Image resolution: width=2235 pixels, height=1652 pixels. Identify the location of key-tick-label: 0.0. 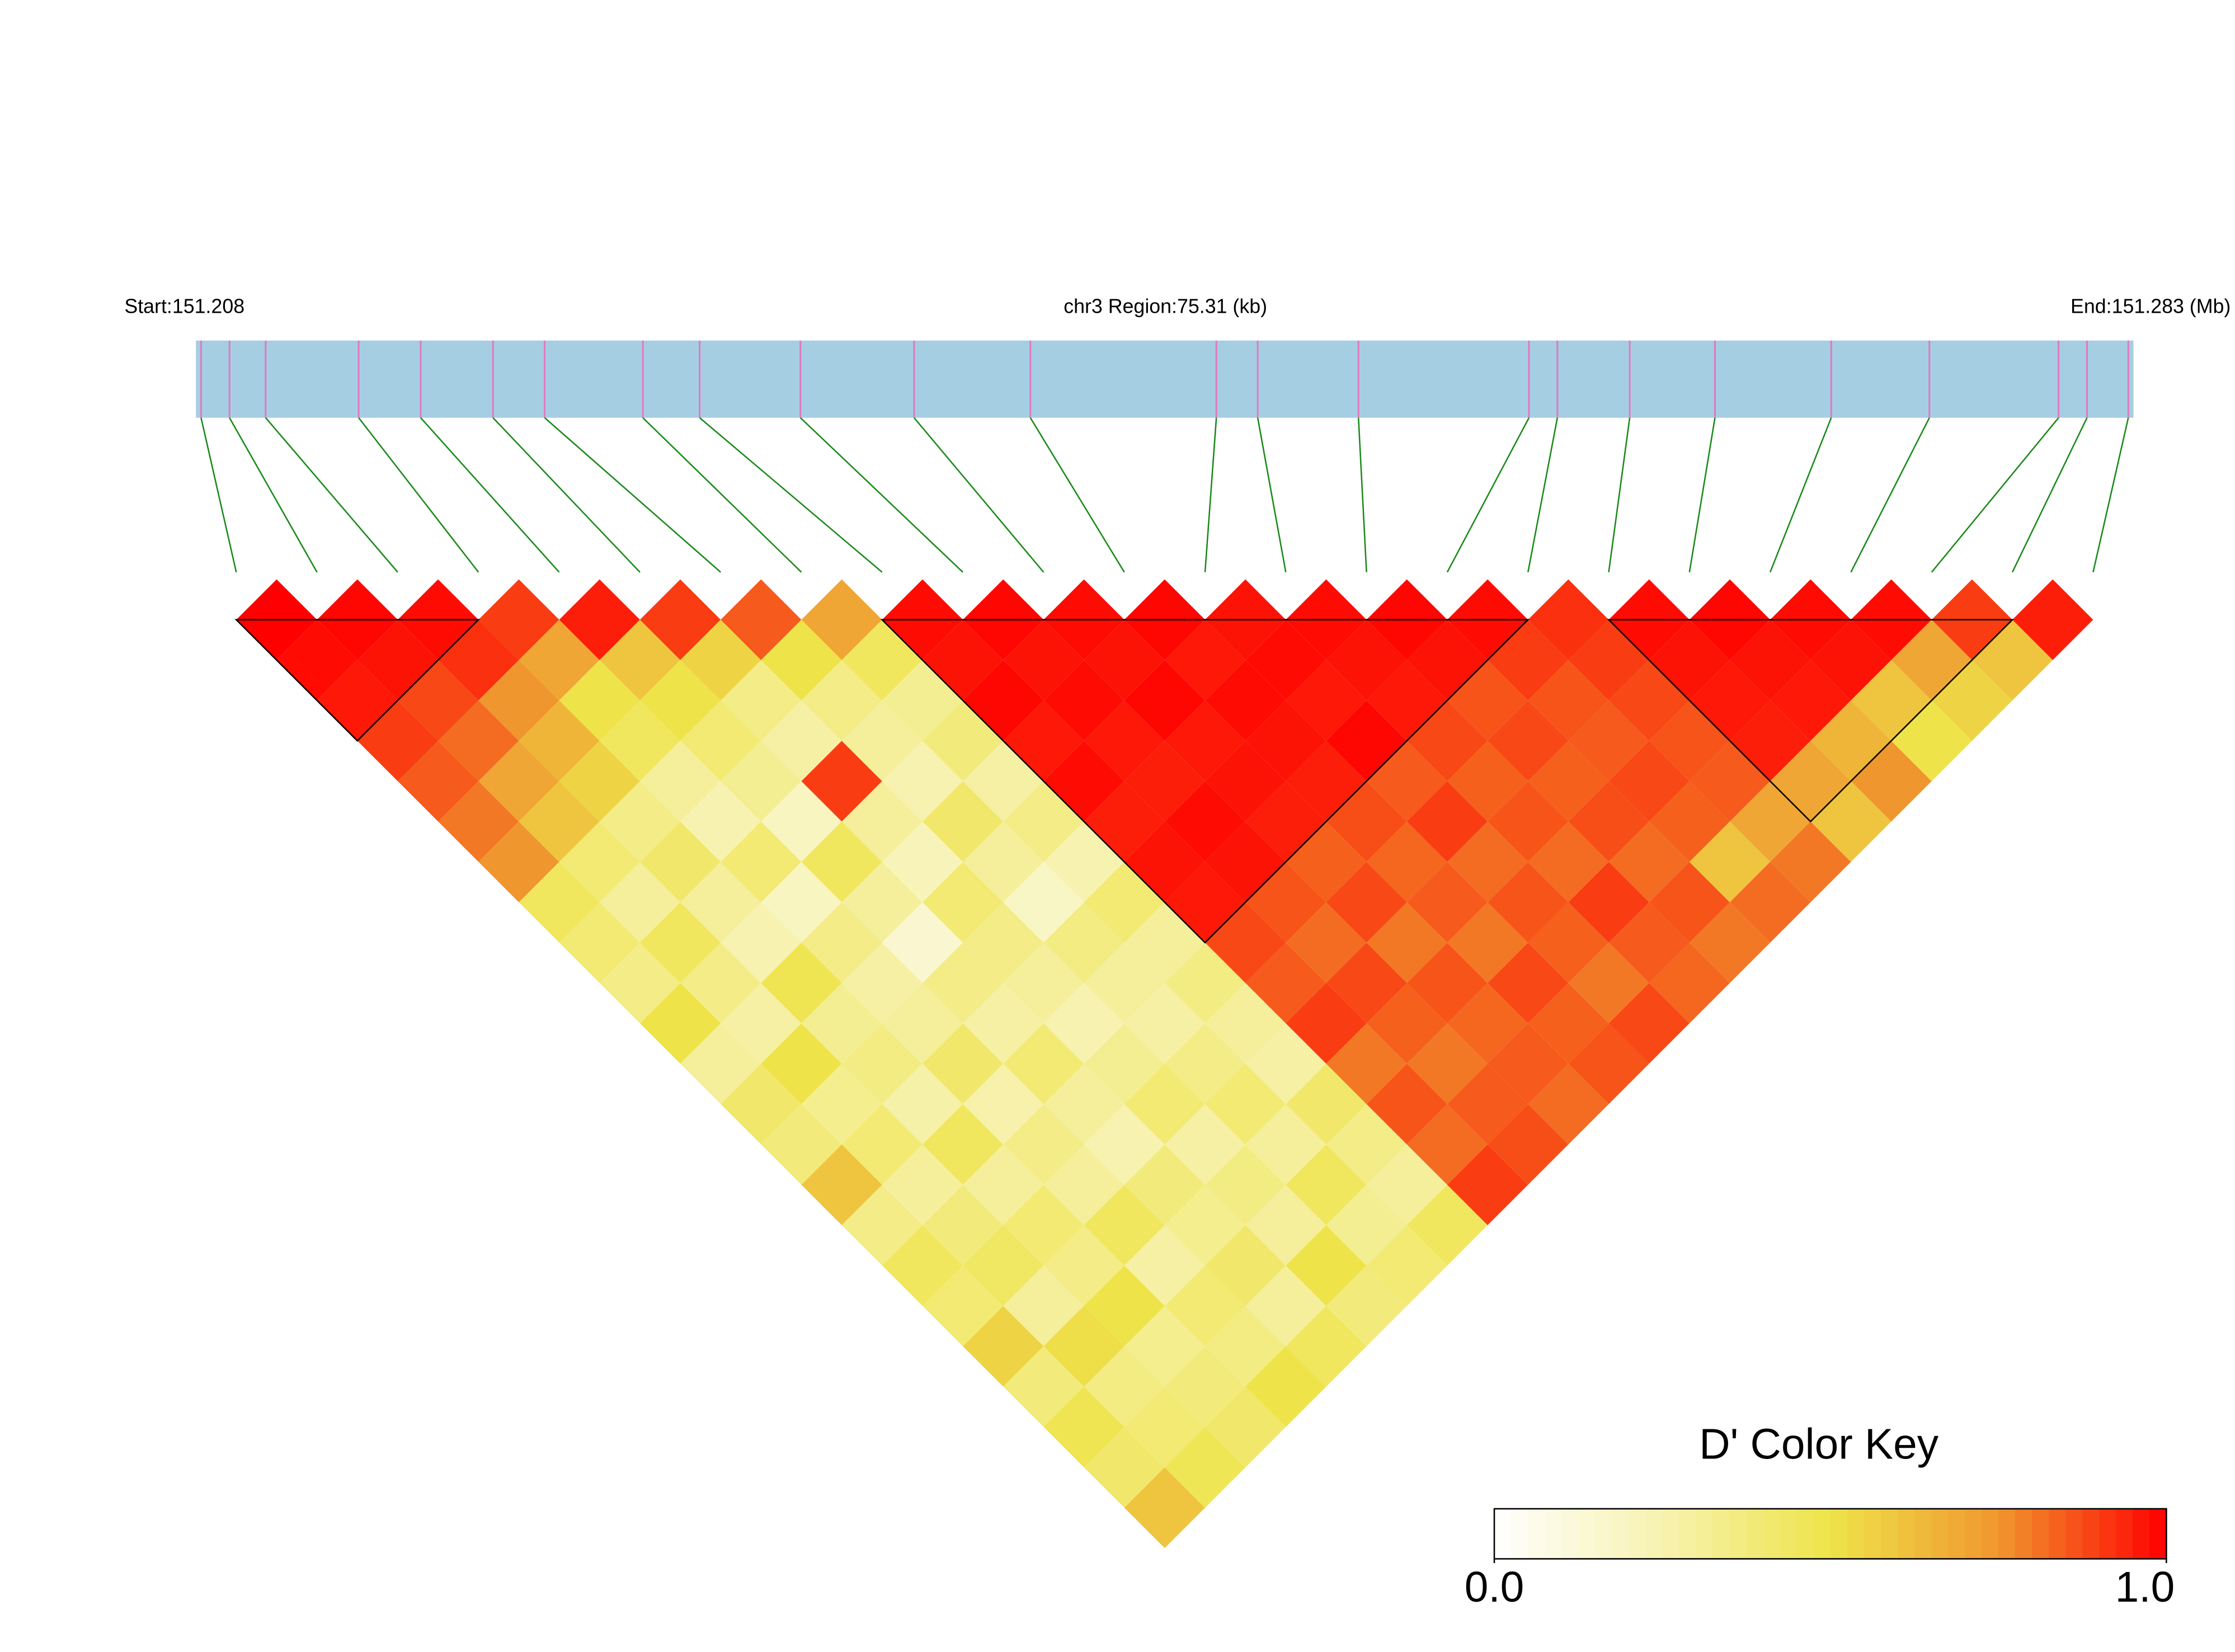
(1494, 1588).